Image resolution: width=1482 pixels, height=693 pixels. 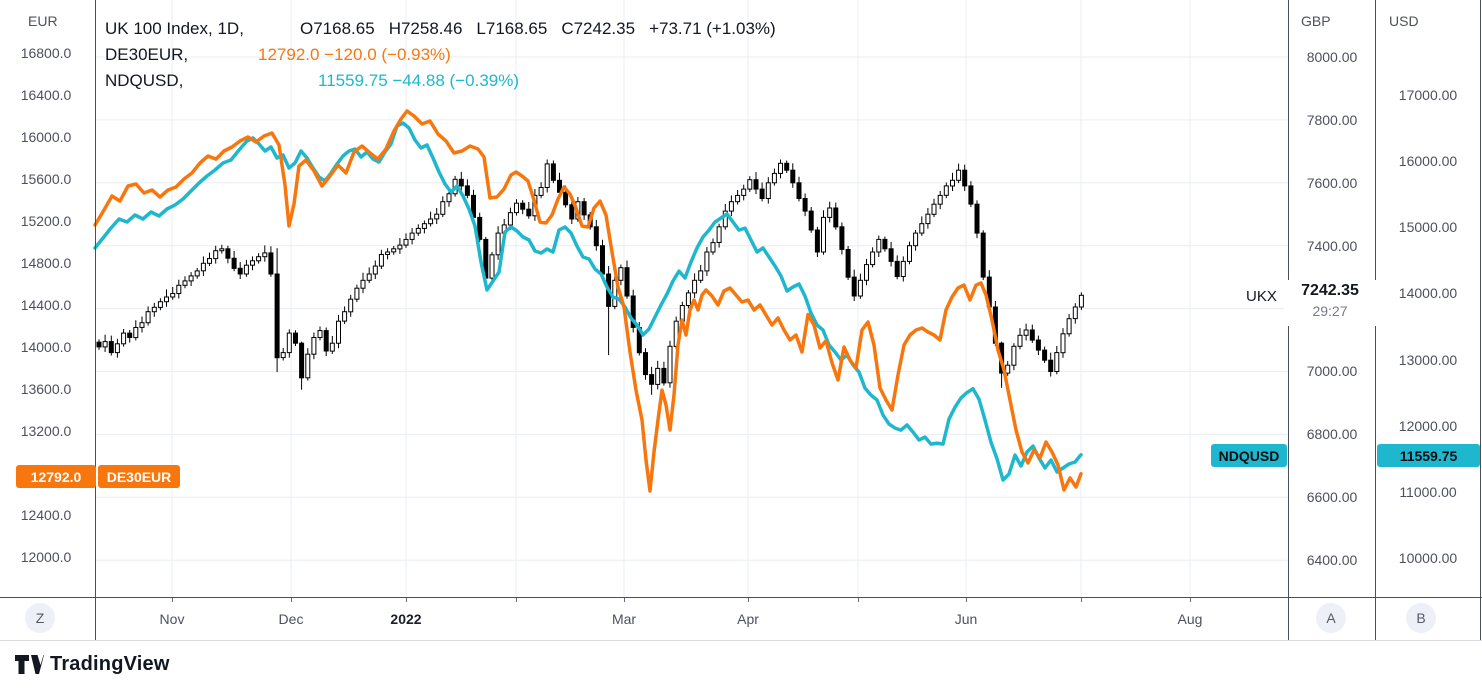 I want to click on gbp-axis-tick: 7600.00, so click(x=1332, y=182).